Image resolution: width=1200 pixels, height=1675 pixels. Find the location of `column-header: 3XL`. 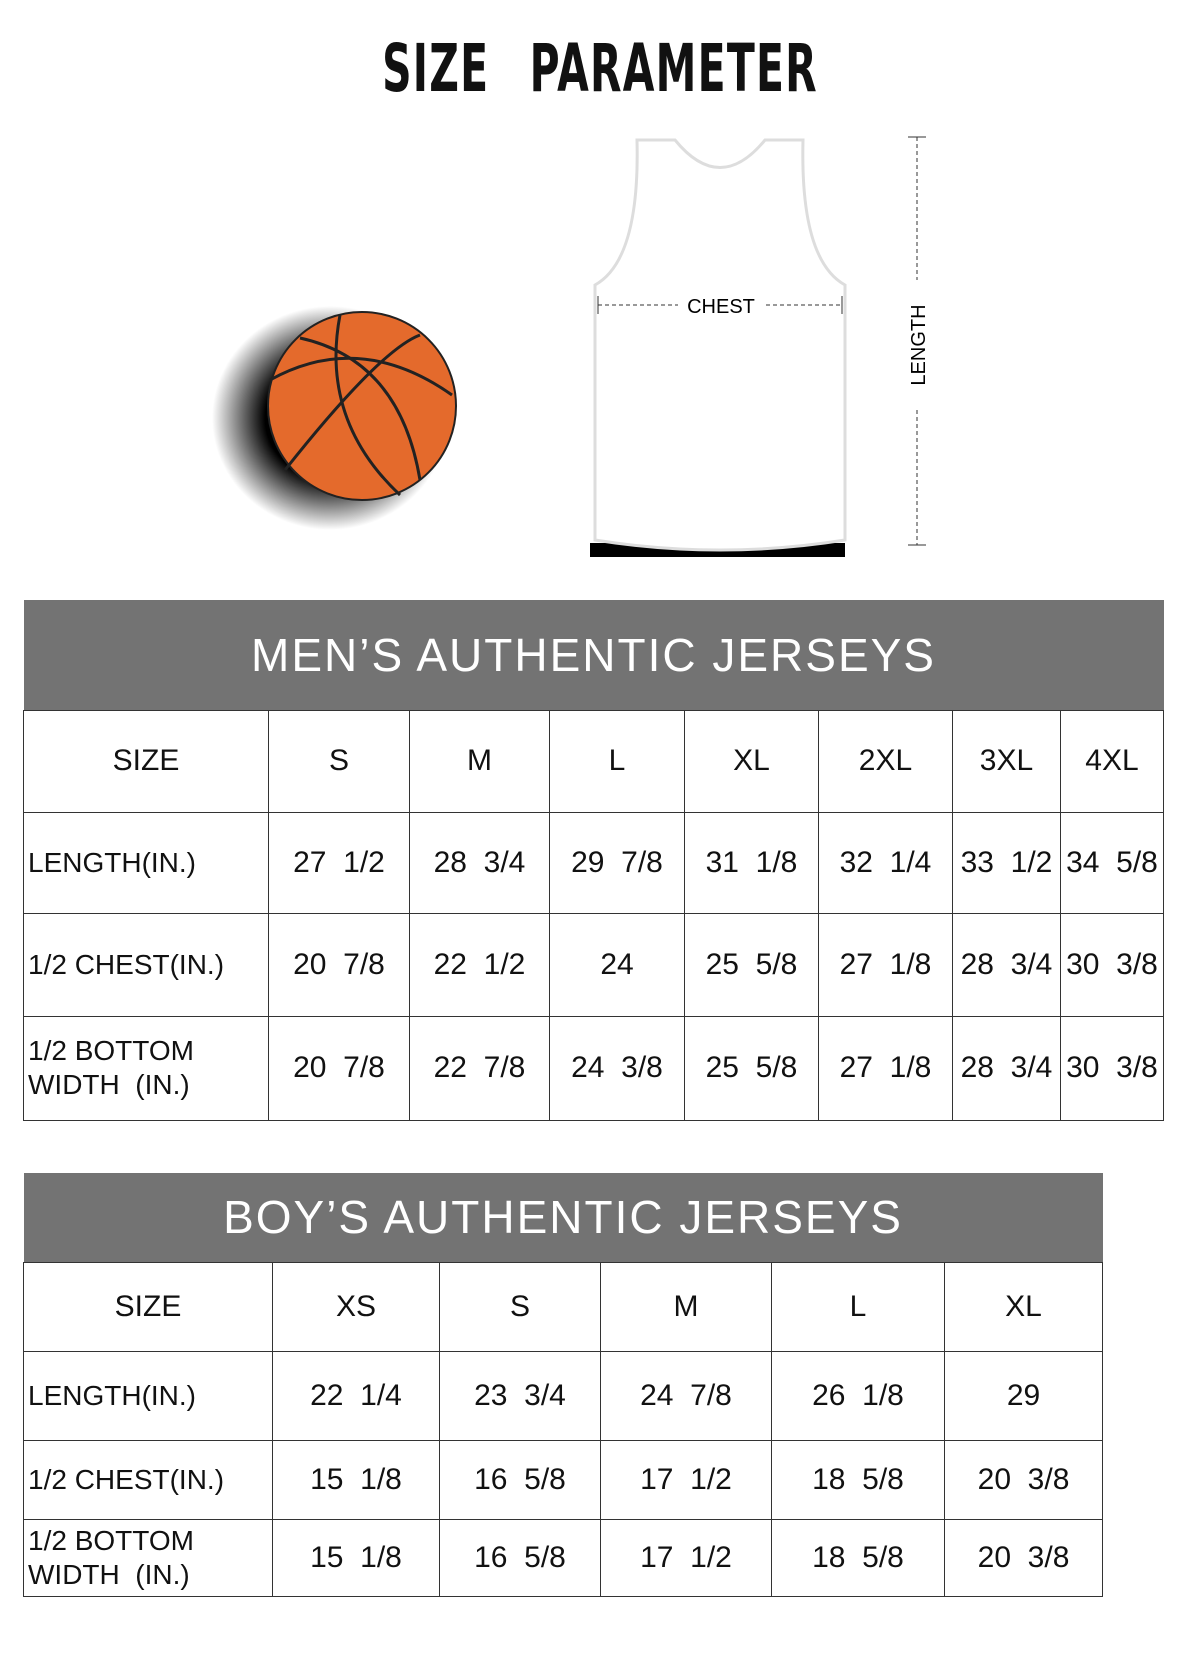

column-header: 3XL is located at coordinates (1006, 761).